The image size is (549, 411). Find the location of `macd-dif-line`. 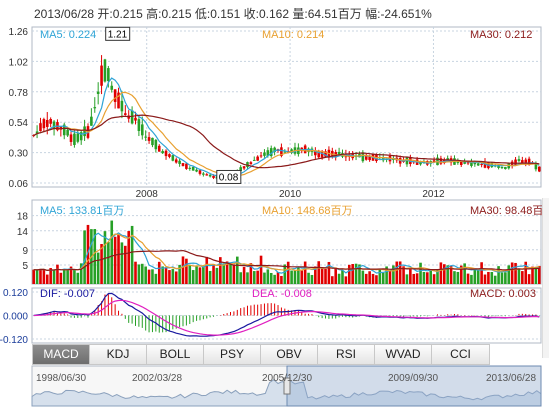

macd-dif-line is located at coordinates (286, 314).